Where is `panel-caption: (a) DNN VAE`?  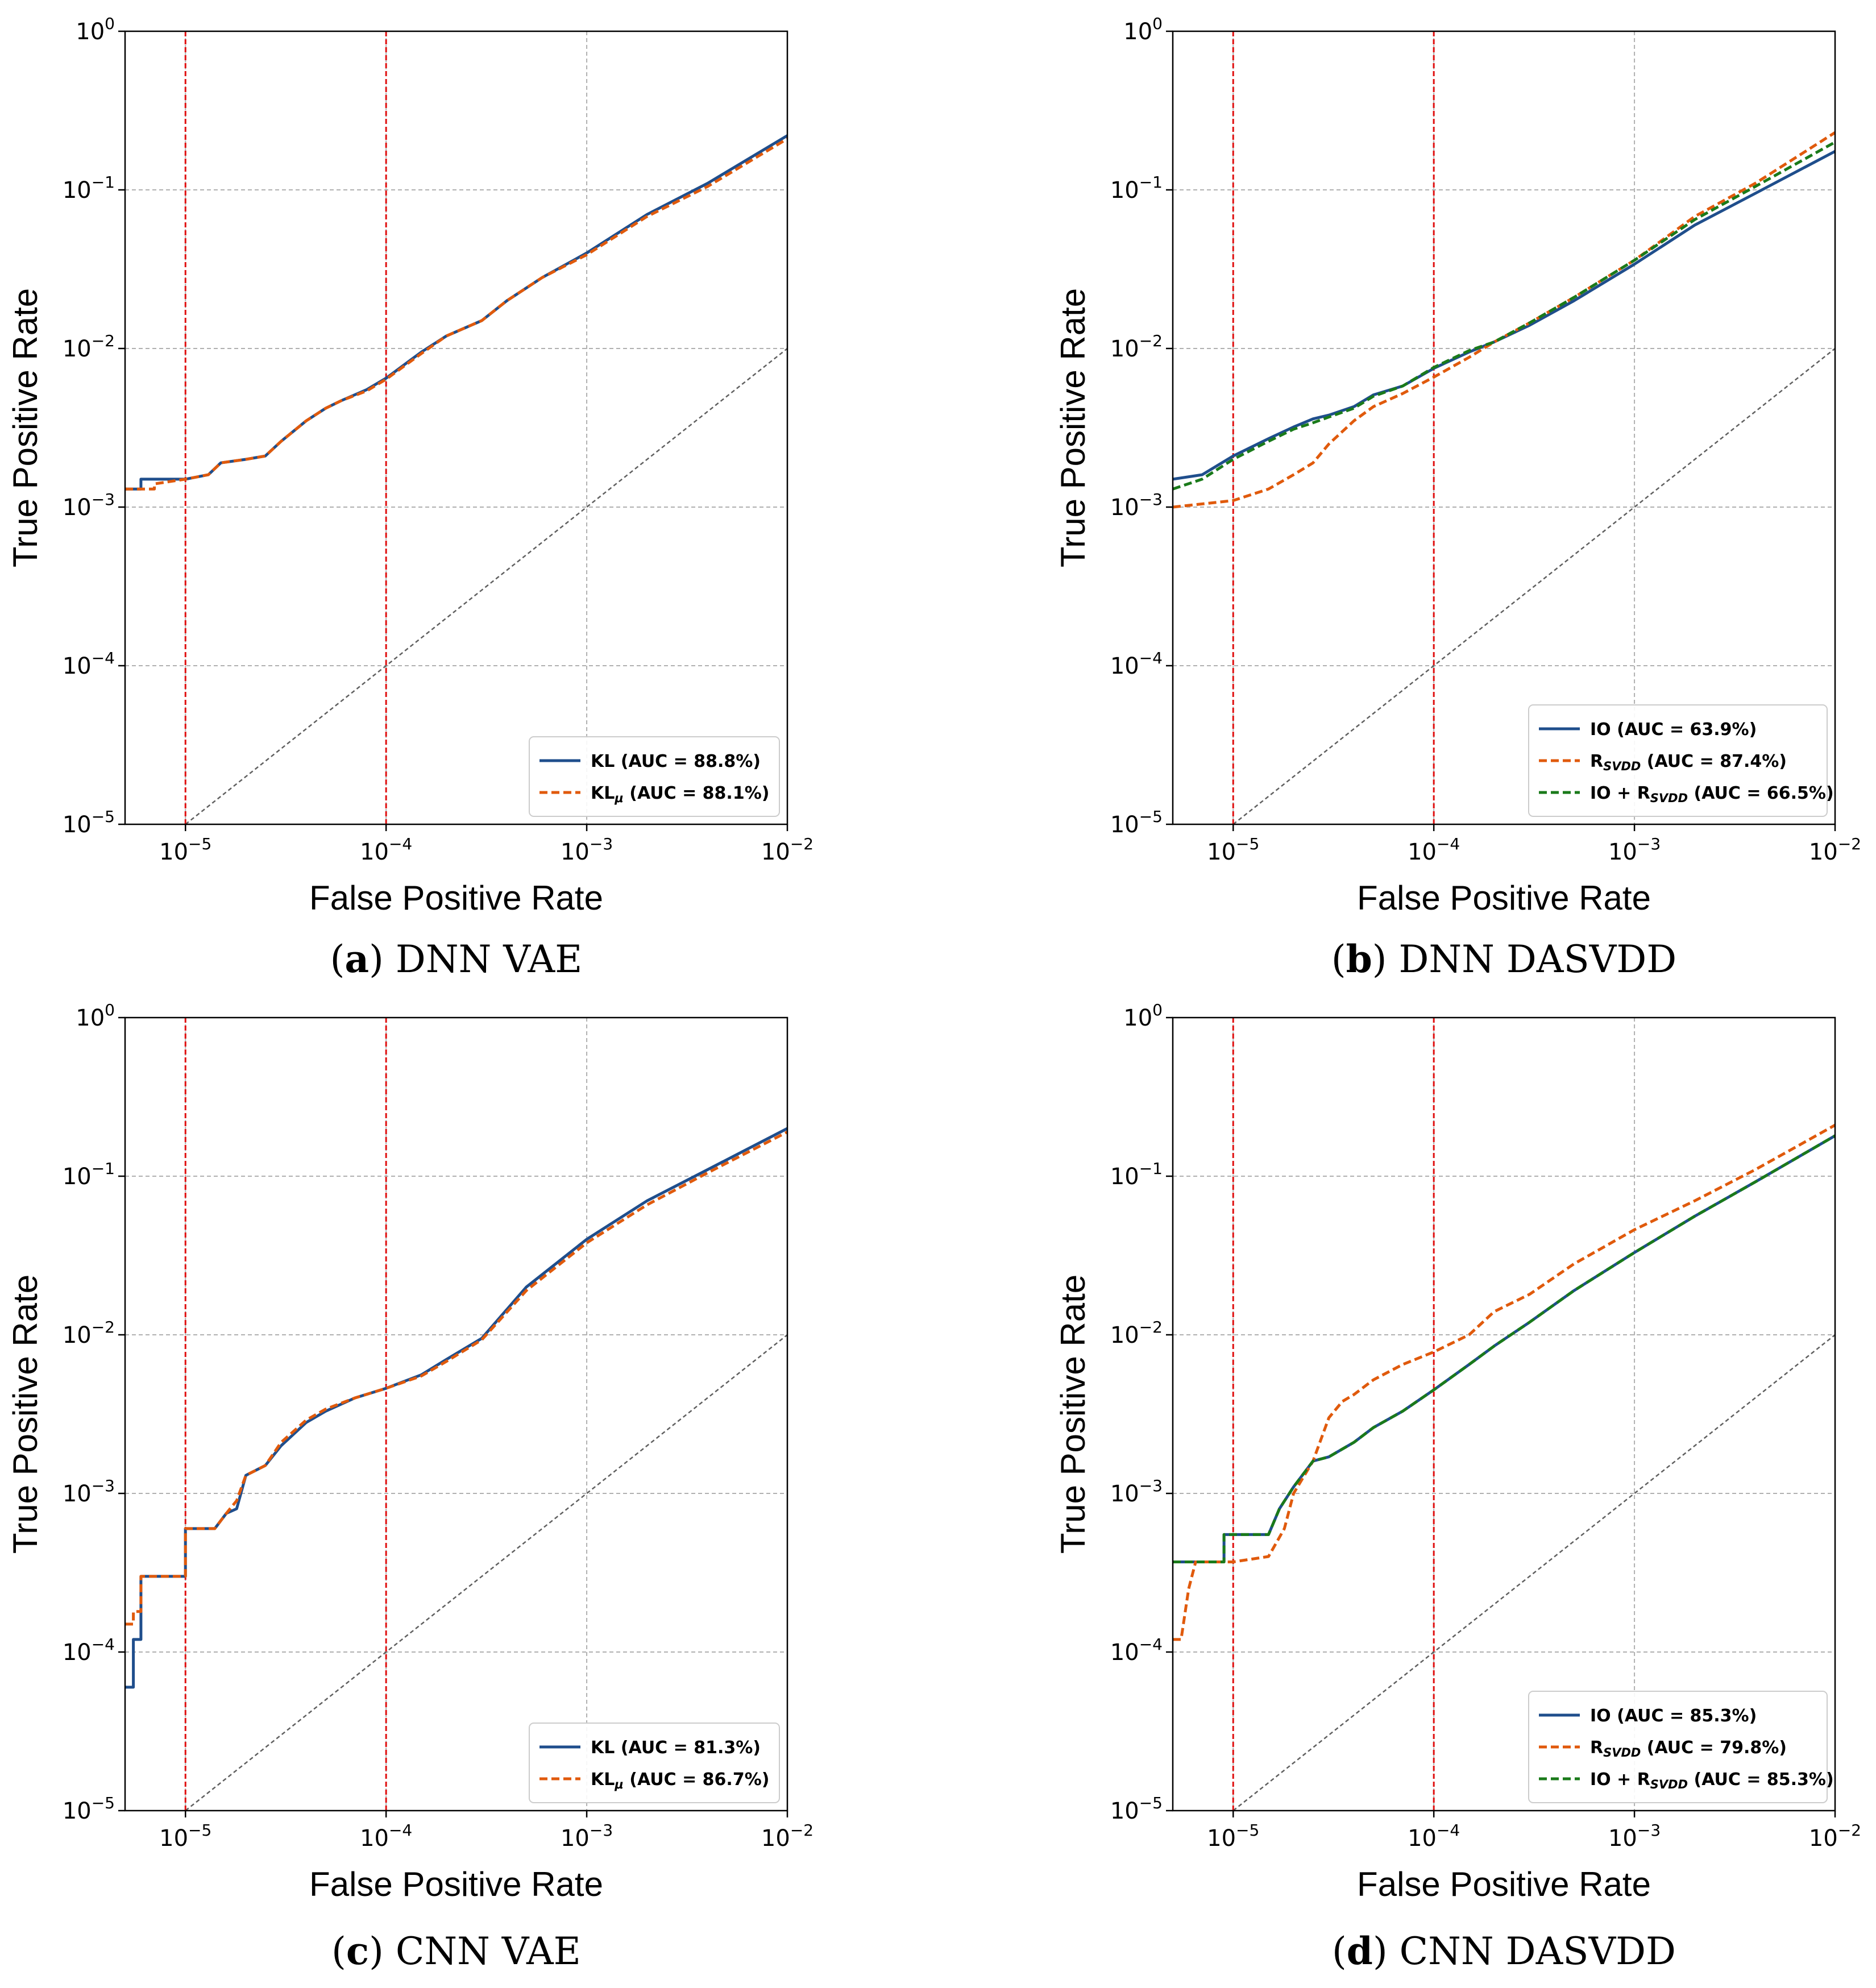 panel-caption: (a) DNN VAE is located at coordinates (456, 959).